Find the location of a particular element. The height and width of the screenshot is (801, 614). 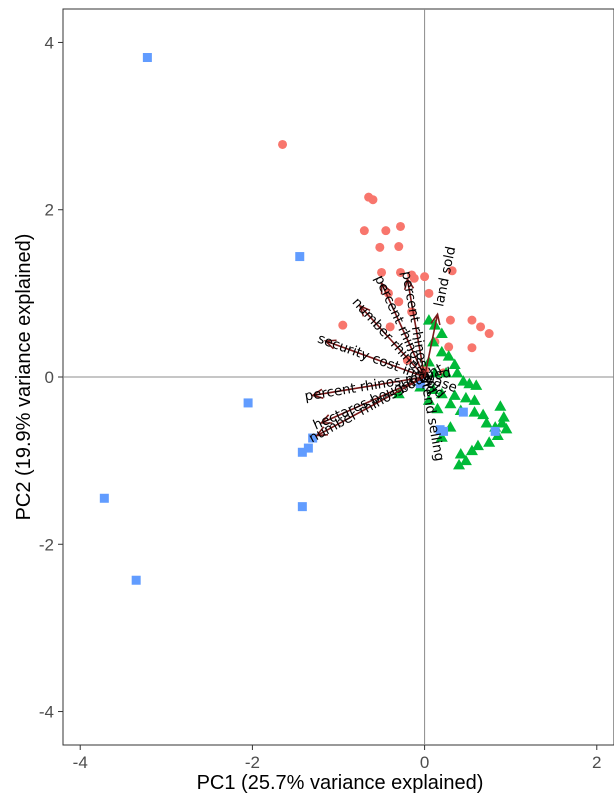

x-tick-label: -2 is located at coordinates (252, 762).